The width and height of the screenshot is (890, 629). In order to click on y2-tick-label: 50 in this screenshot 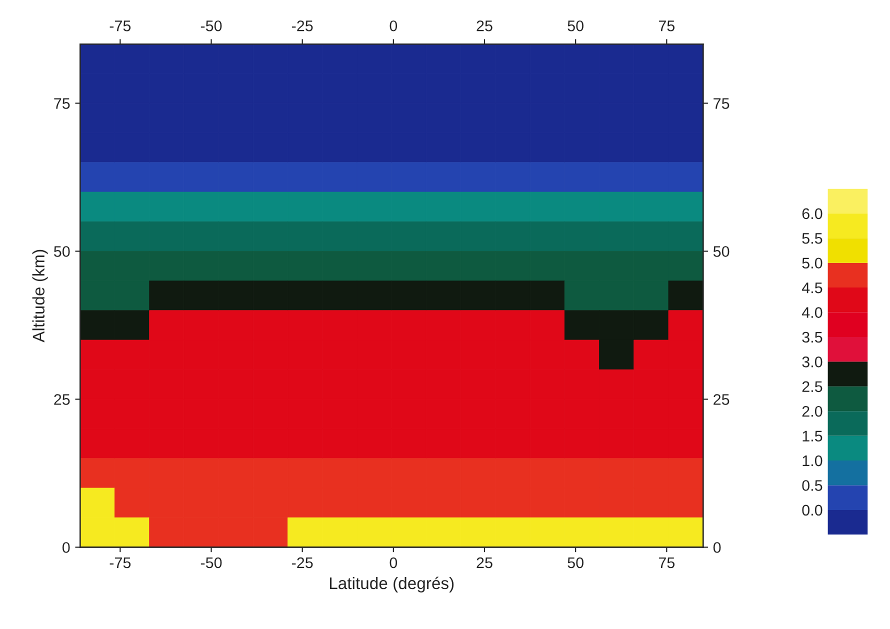, I will do `click(721, 251)`.